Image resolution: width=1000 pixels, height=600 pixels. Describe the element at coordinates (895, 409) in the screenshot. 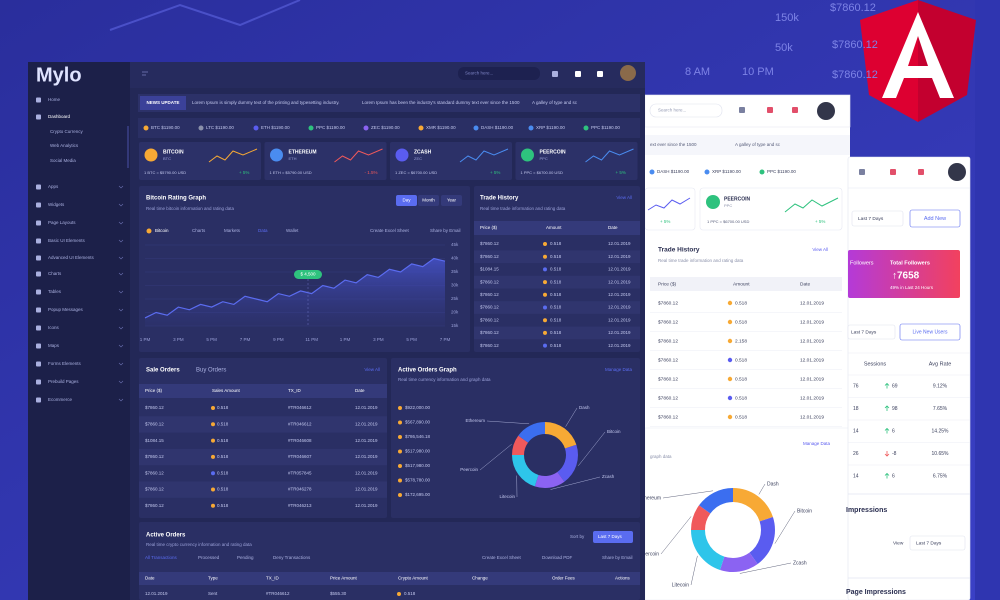

I see `table-cell: 98` at that location.